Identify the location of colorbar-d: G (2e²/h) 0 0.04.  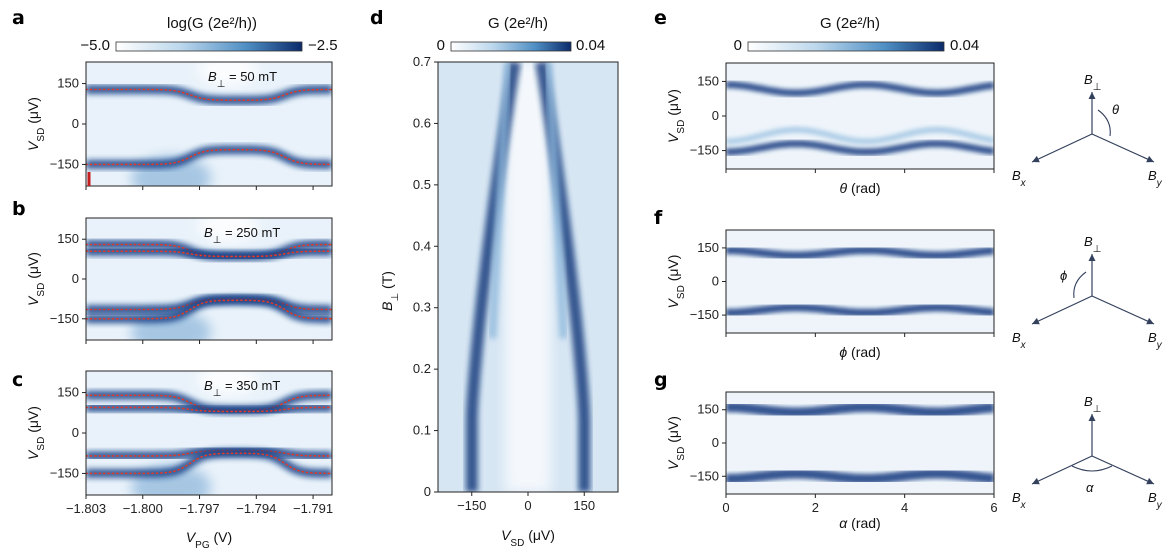
(521, 34).